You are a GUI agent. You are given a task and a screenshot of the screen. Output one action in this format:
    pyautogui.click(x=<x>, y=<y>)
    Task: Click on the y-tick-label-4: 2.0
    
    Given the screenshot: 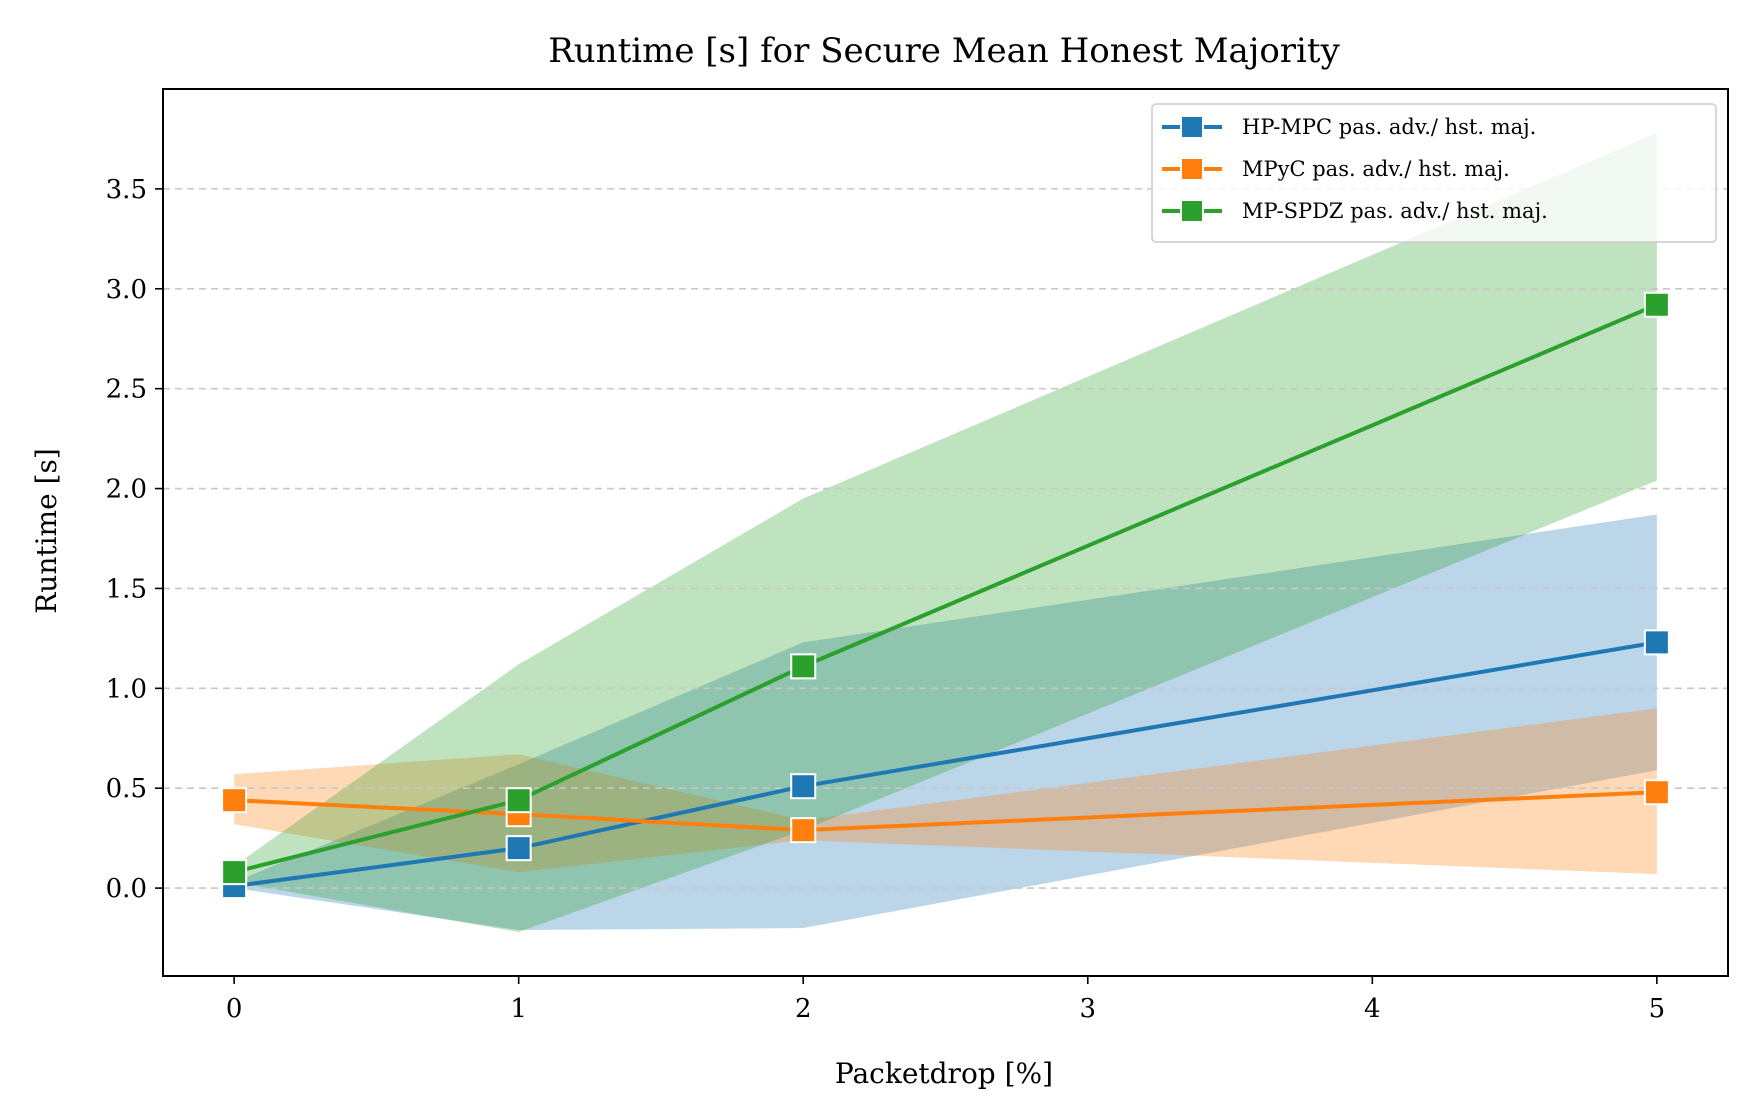 What is the action you would take?
    pyautogui.click(x=126, y=490)
    